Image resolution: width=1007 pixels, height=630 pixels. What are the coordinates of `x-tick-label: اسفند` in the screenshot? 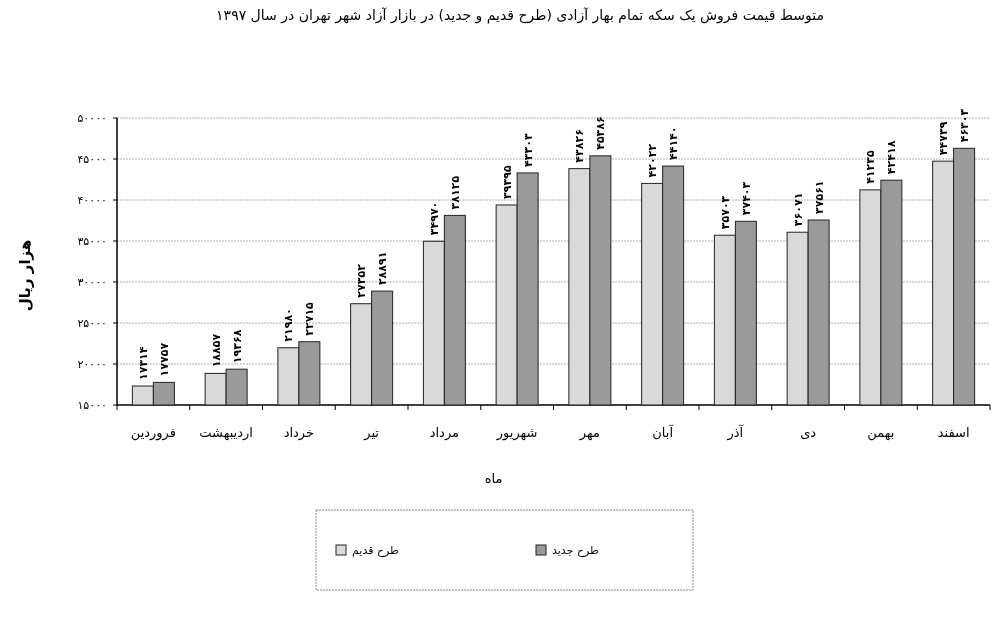 It's located at (953, 432).